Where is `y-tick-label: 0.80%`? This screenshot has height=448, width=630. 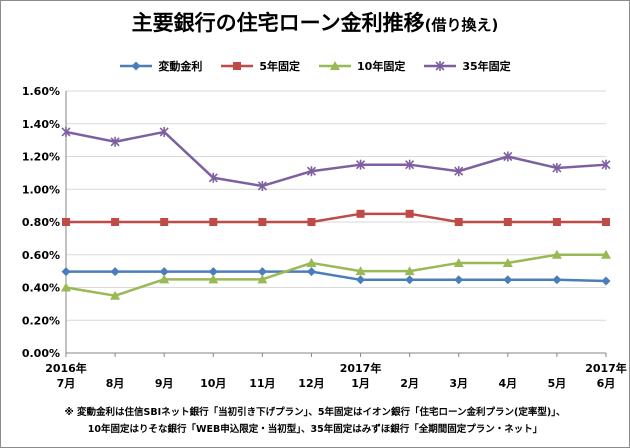
y-tick-label: 0.80% is located at coordinates (41, 222).